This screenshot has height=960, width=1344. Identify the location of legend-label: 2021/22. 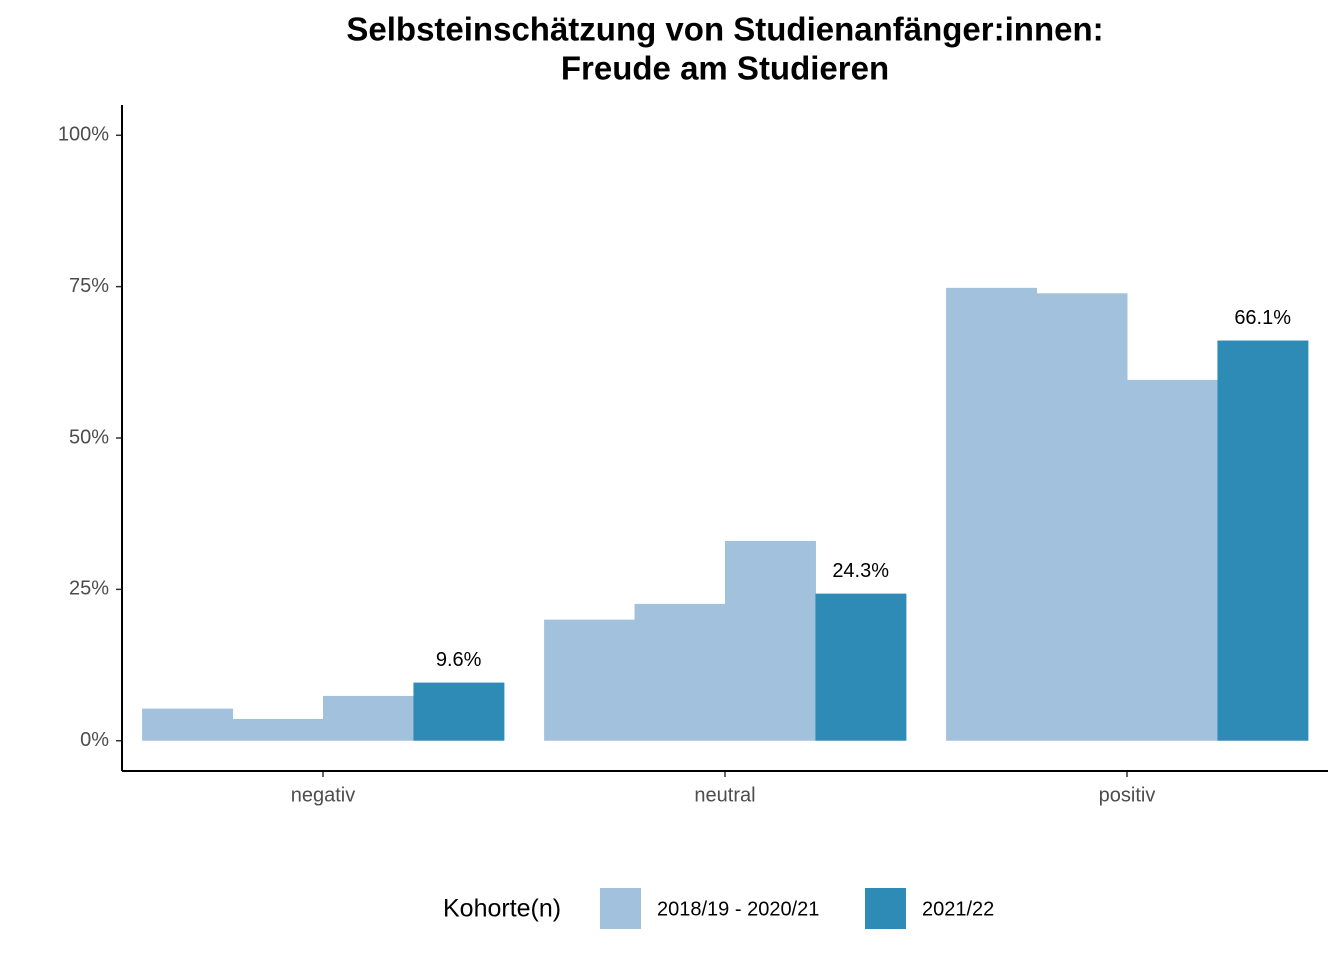
(958, 909).